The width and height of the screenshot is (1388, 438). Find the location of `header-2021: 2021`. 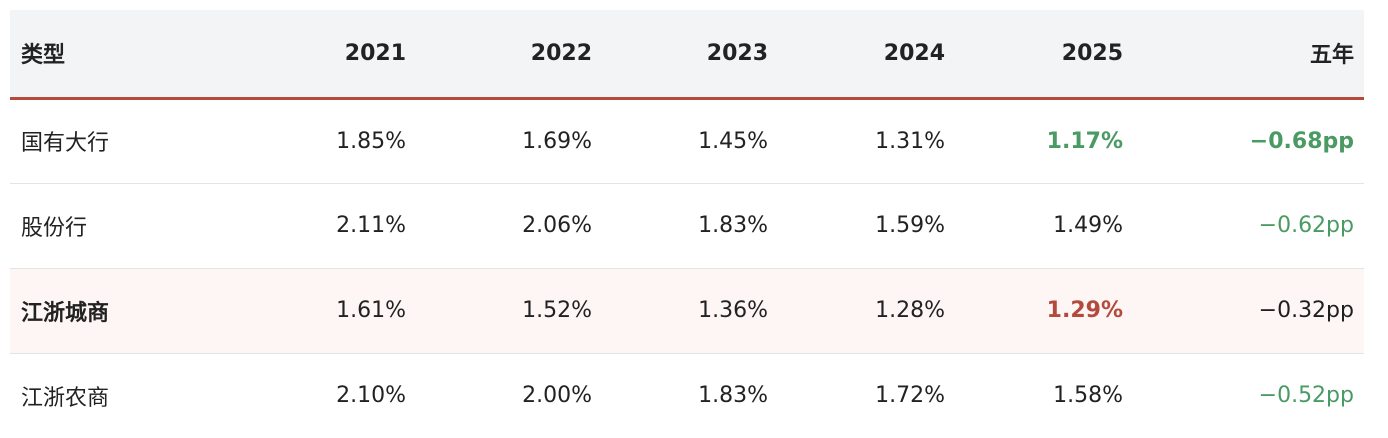

header-2021: 2021 is located at coordinates (328, 55).